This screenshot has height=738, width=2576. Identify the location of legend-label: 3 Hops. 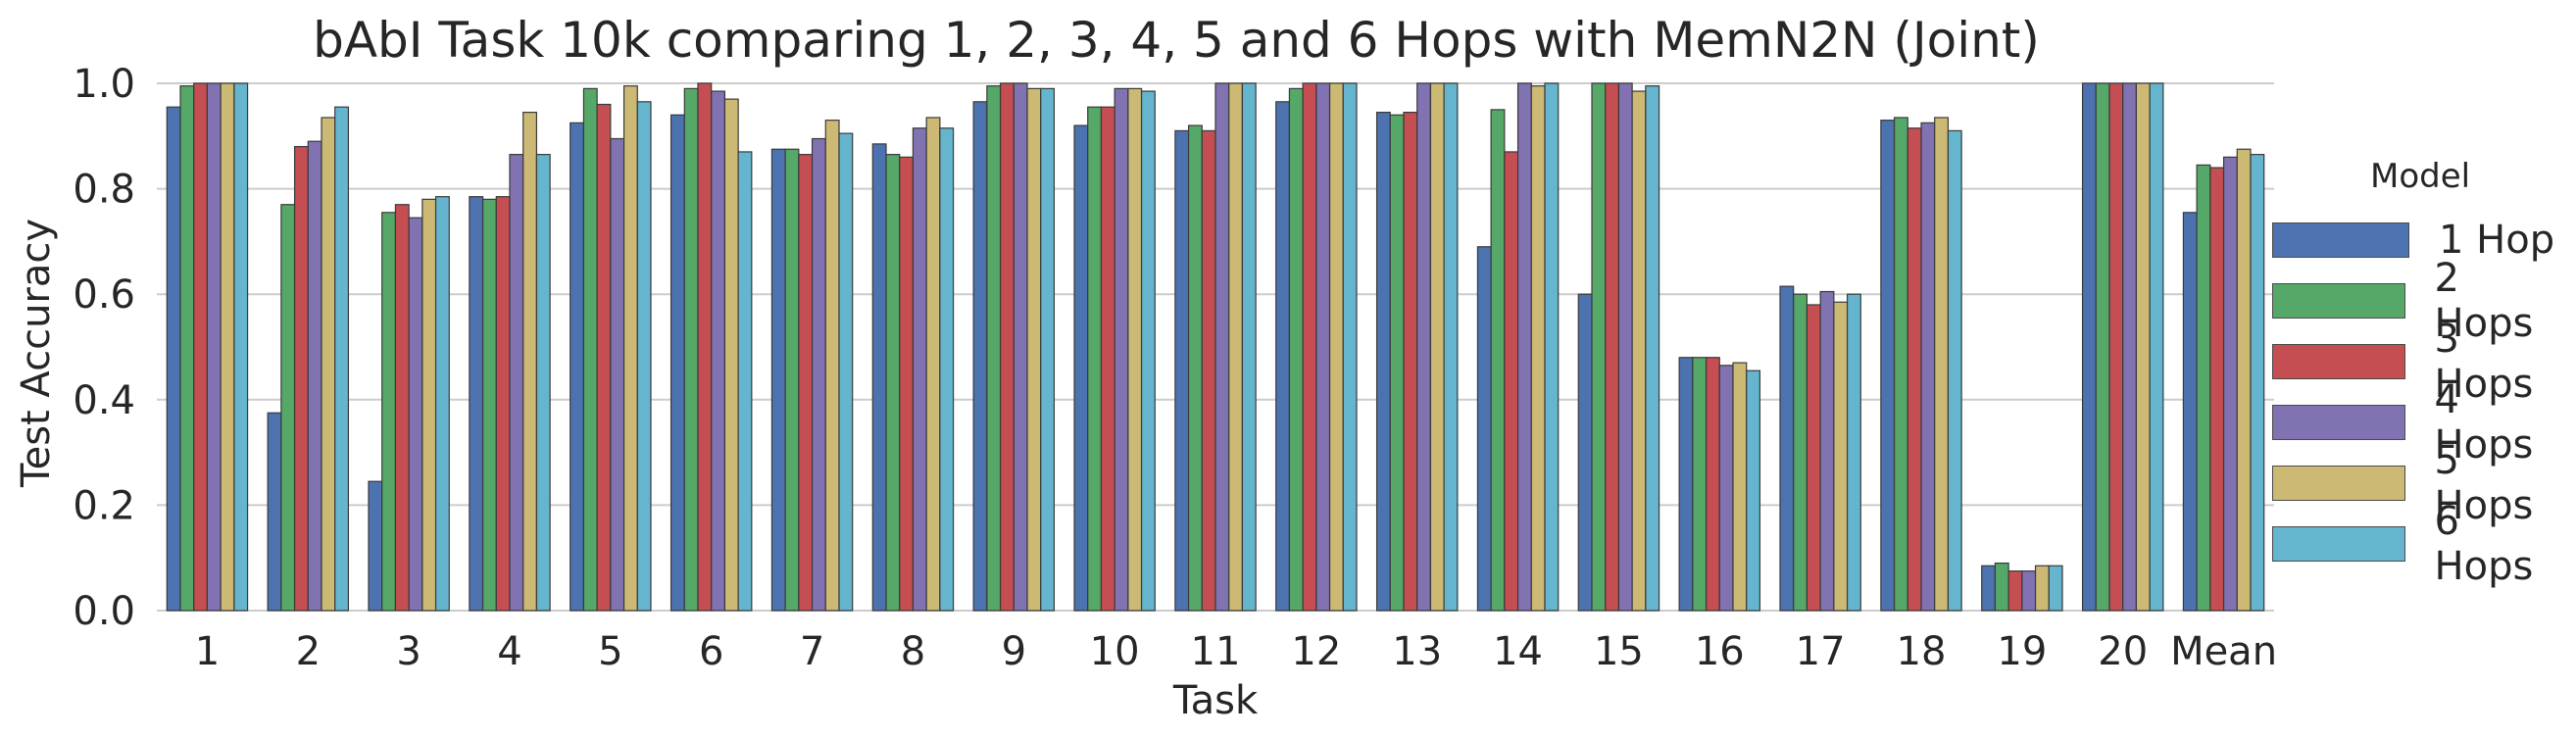
(2484, 362).